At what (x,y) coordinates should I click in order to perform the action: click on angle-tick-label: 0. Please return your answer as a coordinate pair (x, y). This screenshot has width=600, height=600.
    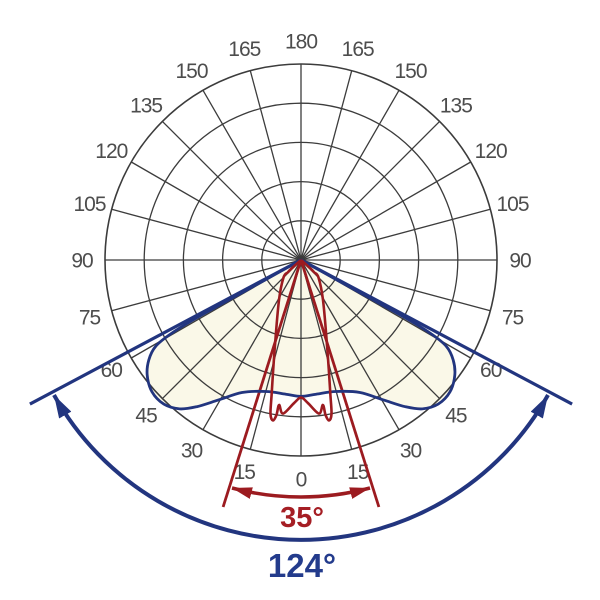
    Looking at the image, I should click on (301, 480).